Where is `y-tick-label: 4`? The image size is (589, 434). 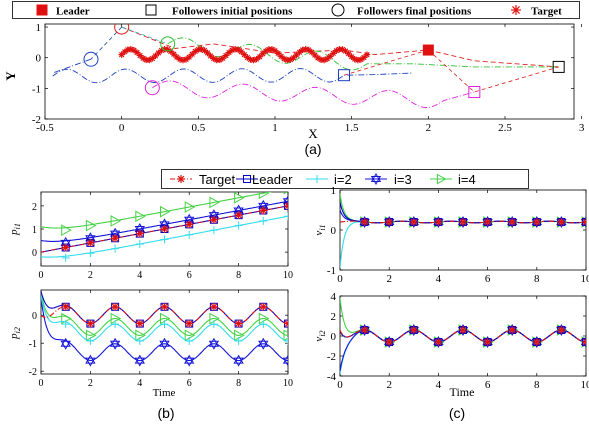
y-tick-label: 4 is located at coordinates (334, 297).